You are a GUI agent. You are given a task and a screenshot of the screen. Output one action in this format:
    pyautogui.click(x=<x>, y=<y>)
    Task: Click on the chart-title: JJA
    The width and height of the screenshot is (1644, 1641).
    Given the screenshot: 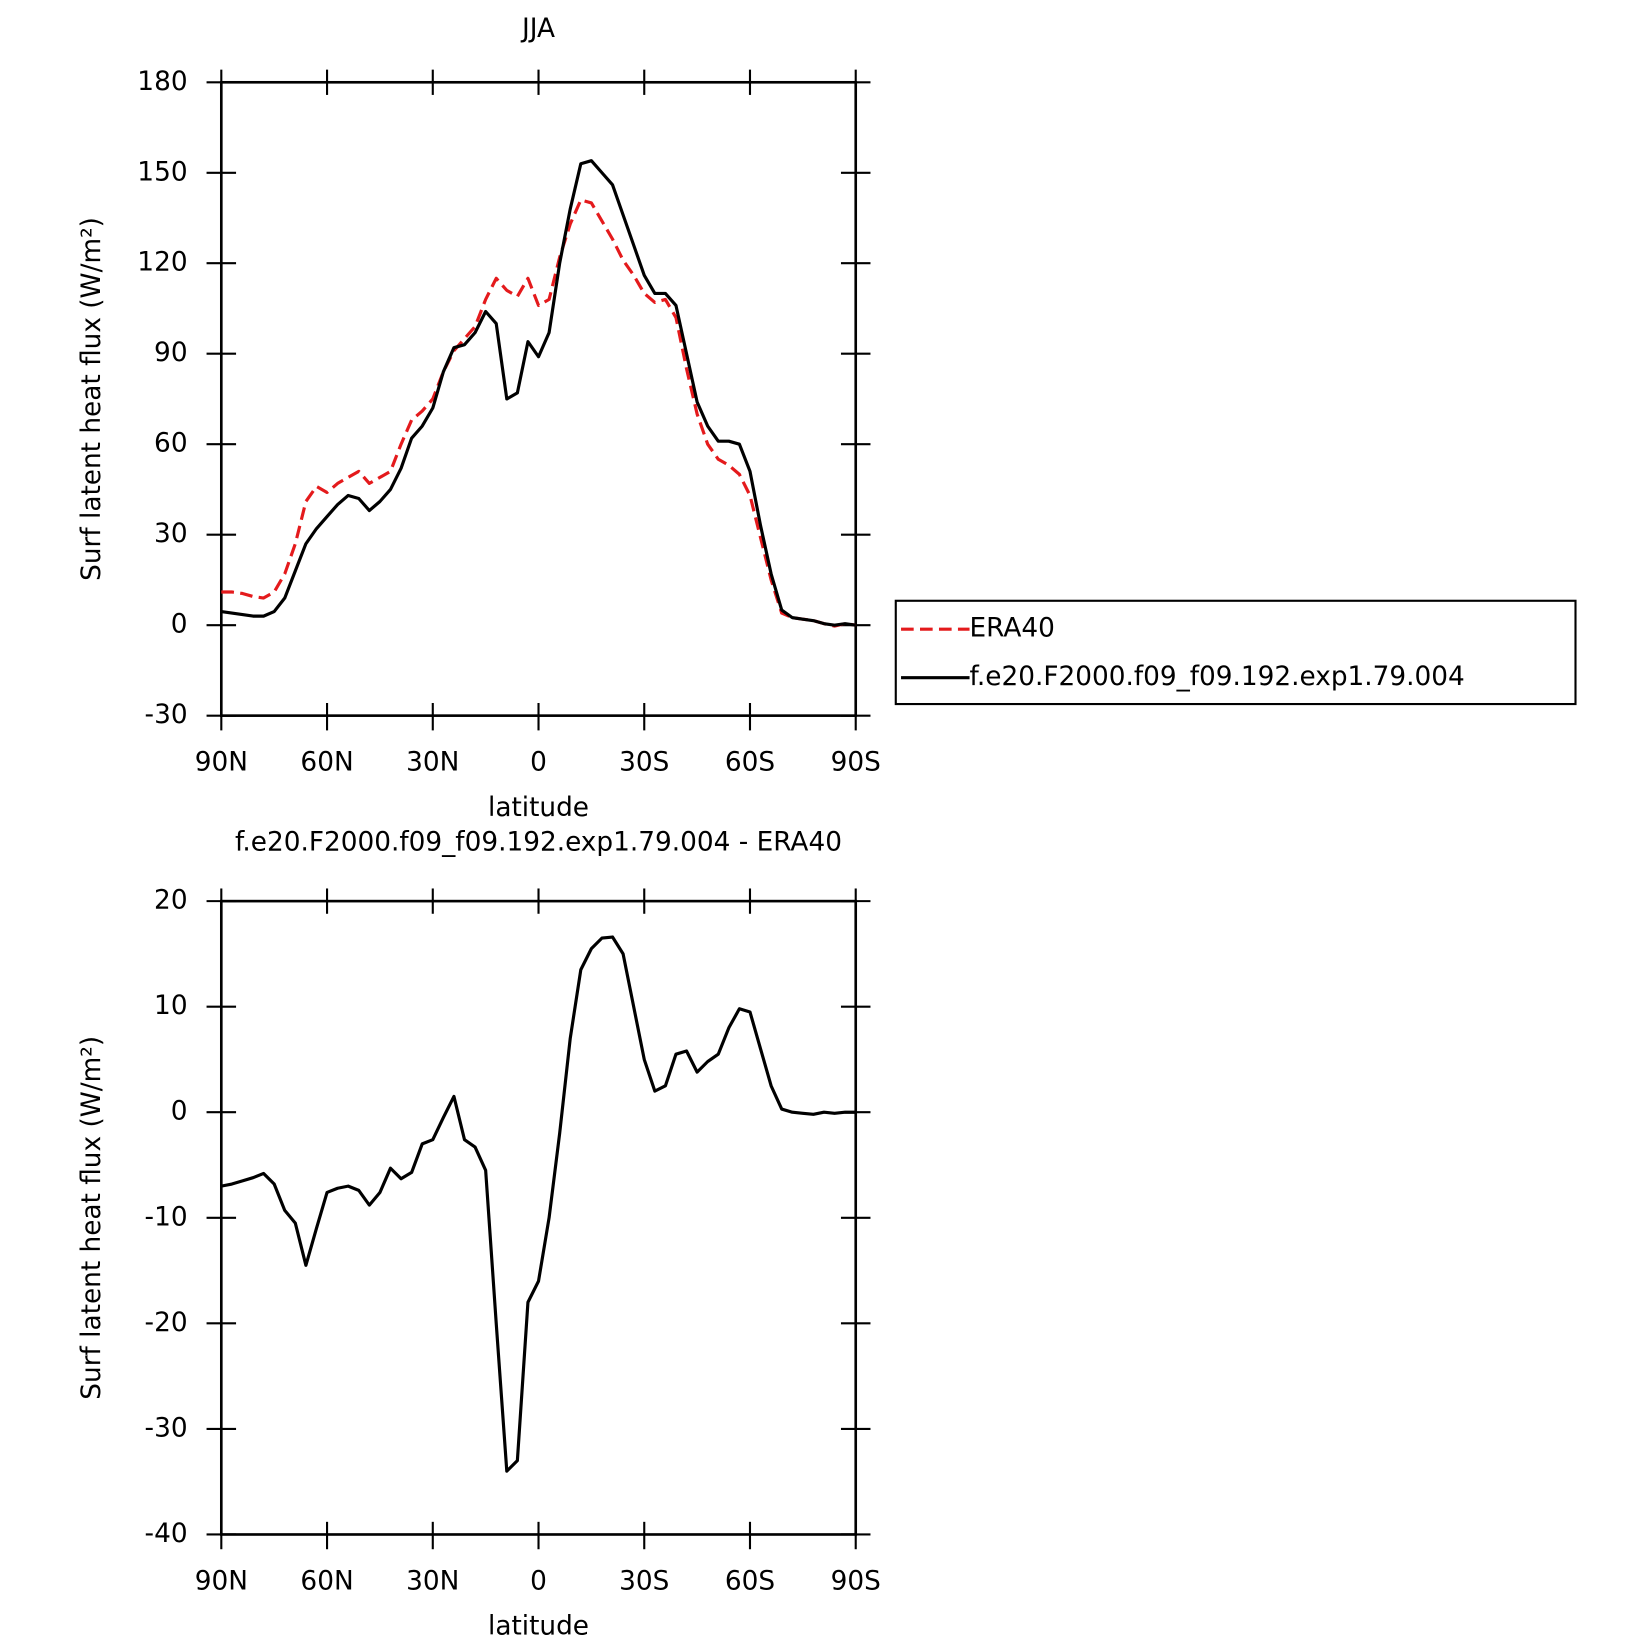 What is the action you would take?
    pyautogui.click(x=537, y=29)
    